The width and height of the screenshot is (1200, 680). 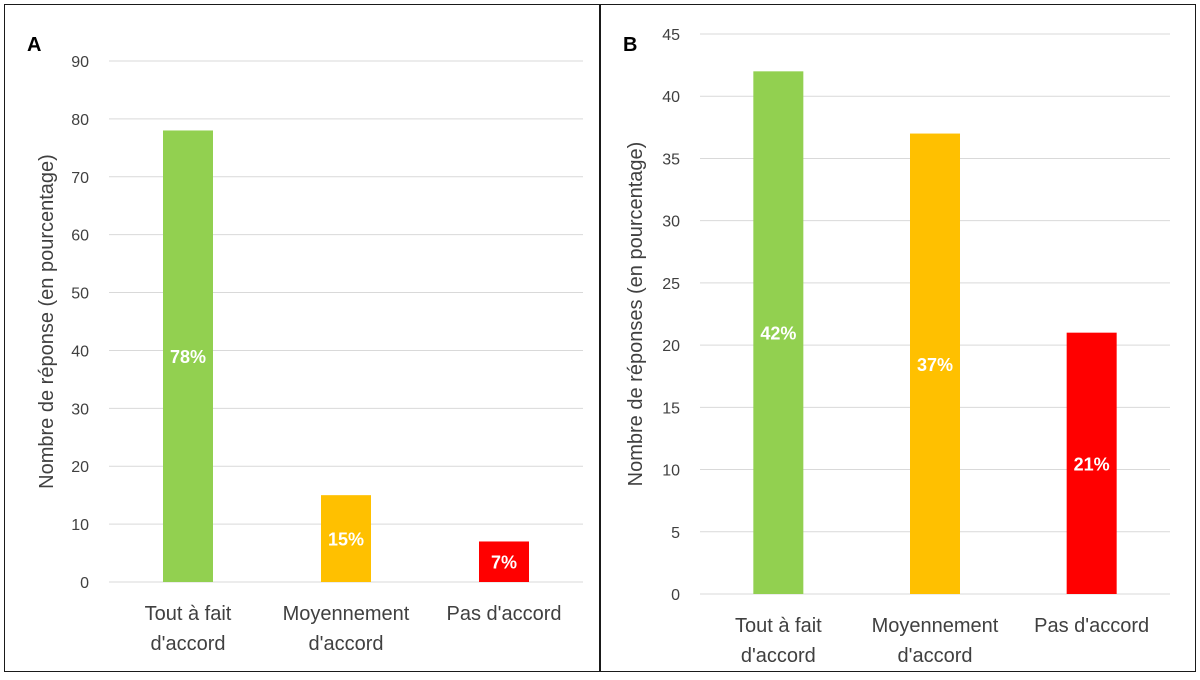 I want to click on chart-b-y-tick-label: 45, so click(x=671, y=35).